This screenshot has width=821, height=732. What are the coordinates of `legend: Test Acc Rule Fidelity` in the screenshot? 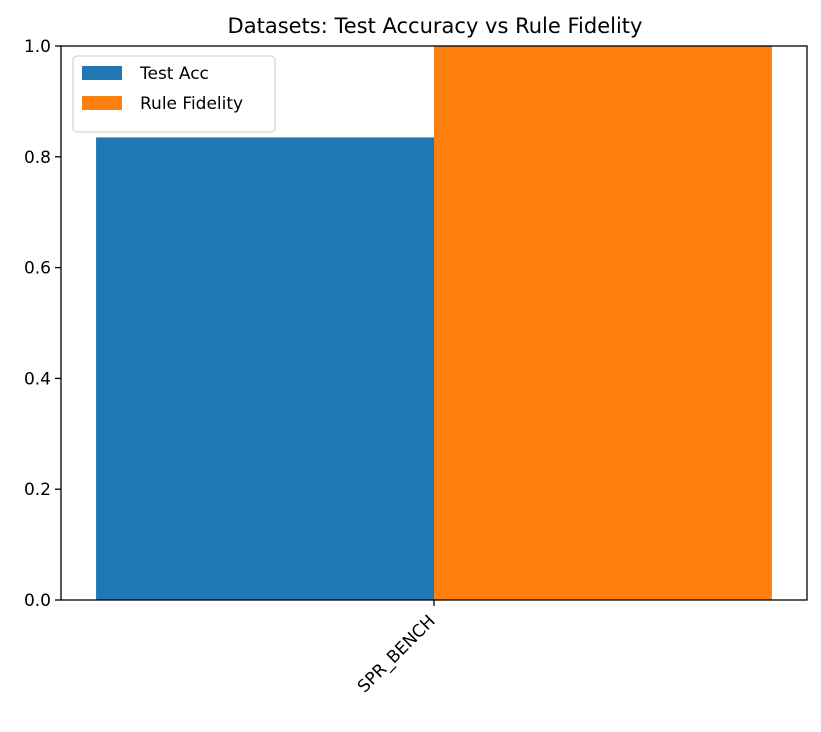 It's located at (174, 94).